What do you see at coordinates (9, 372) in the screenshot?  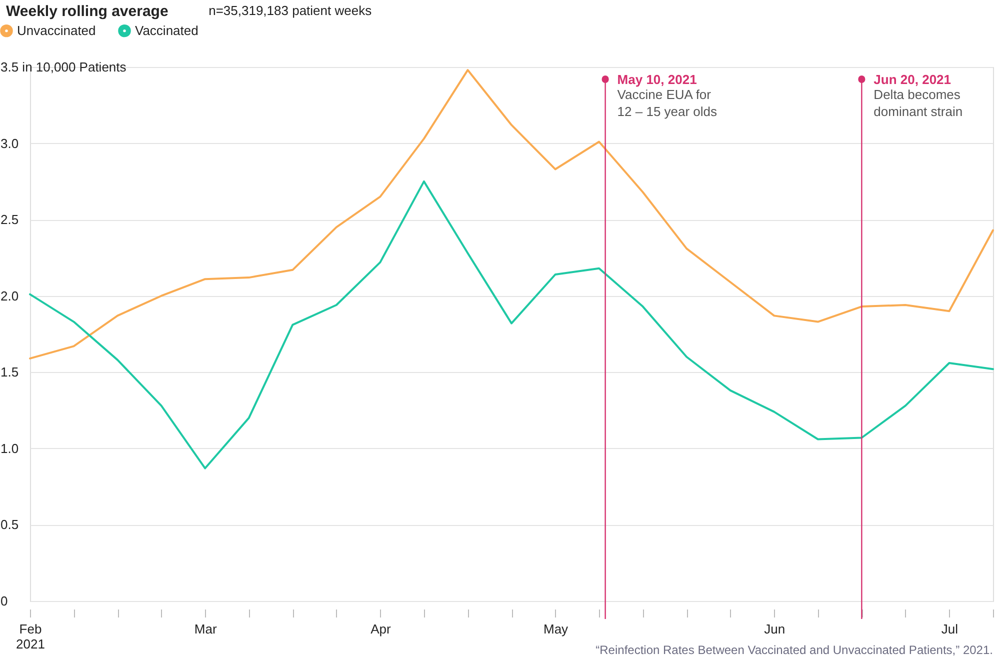 I see `y-tick-label: 1.5` at bounding box center [9, 372].